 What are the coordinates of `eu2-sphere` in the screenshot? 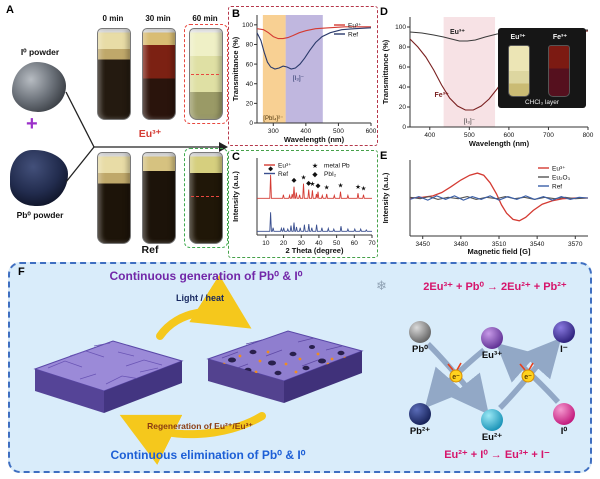 It's located at (492, 420).